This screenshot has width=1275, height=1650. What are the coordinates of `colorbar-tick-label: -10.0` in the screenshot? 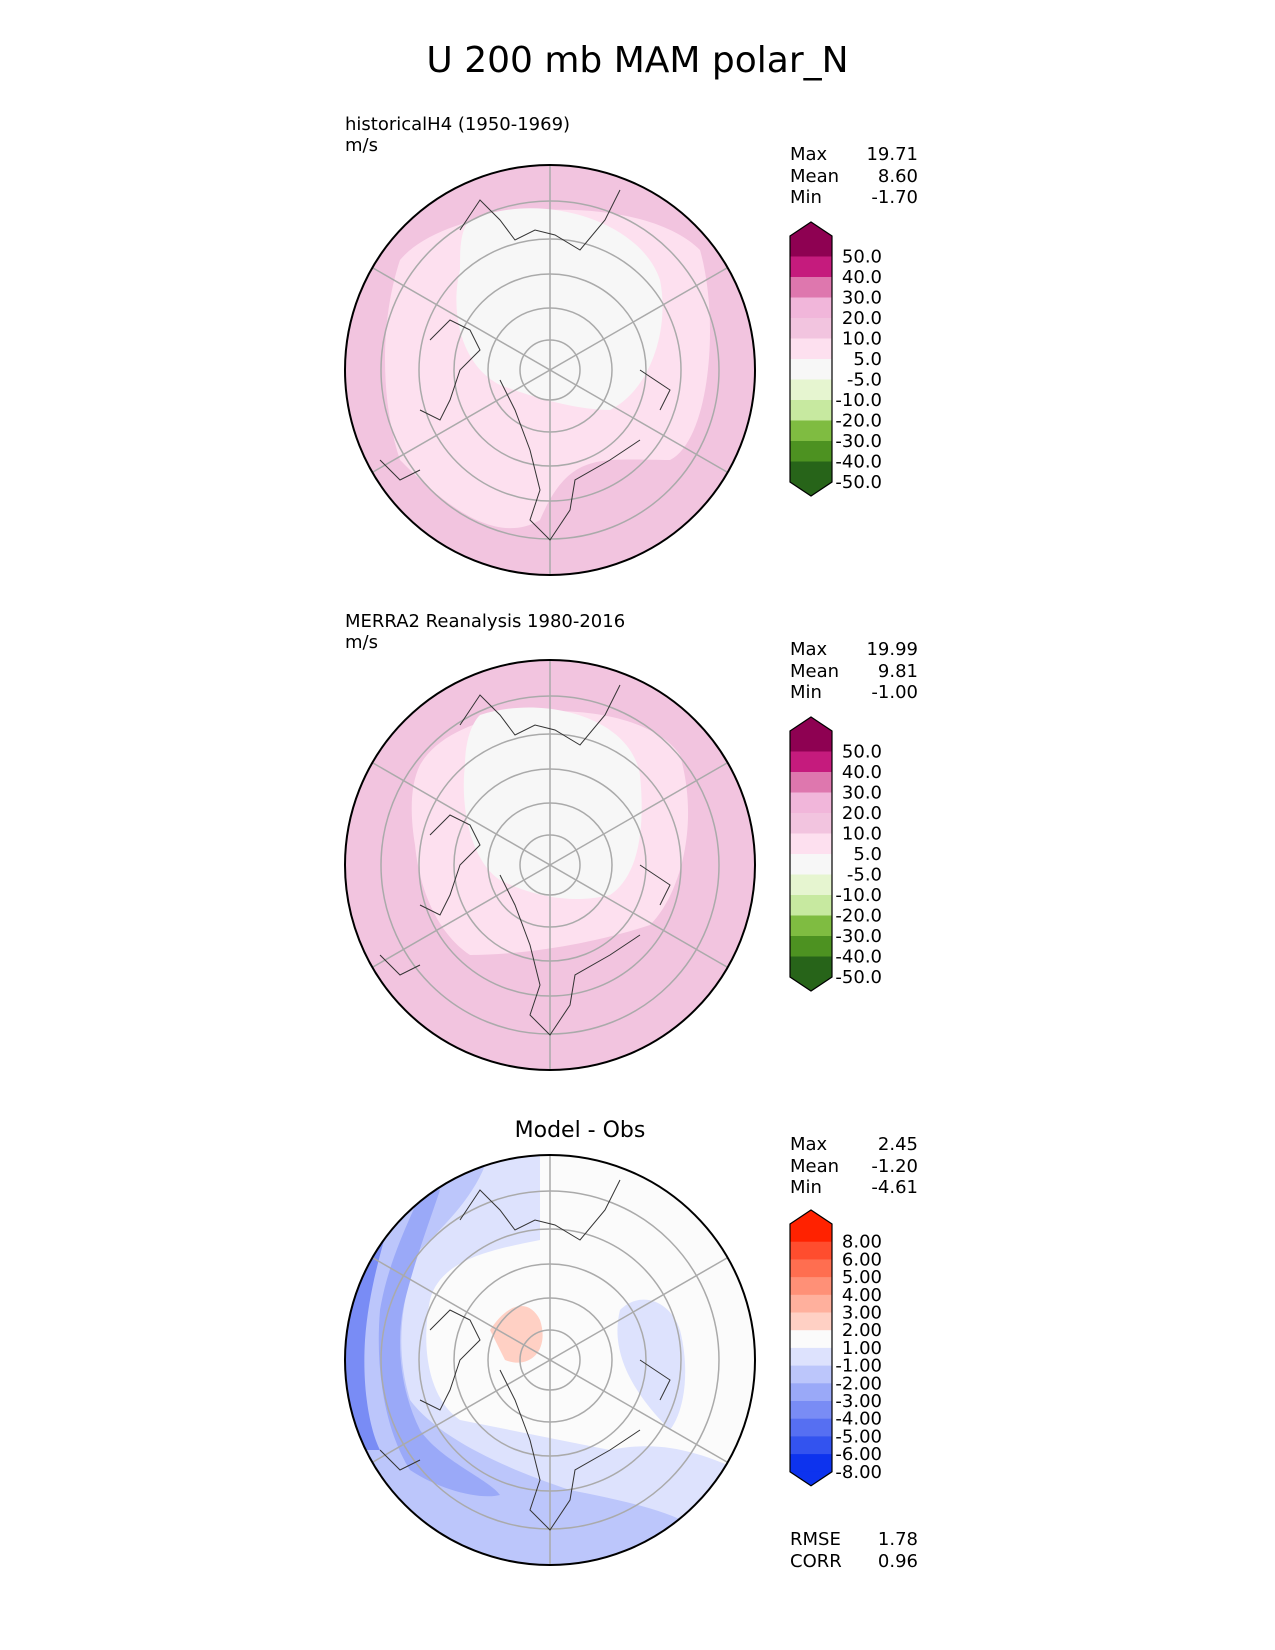 It's located at (858, 895).